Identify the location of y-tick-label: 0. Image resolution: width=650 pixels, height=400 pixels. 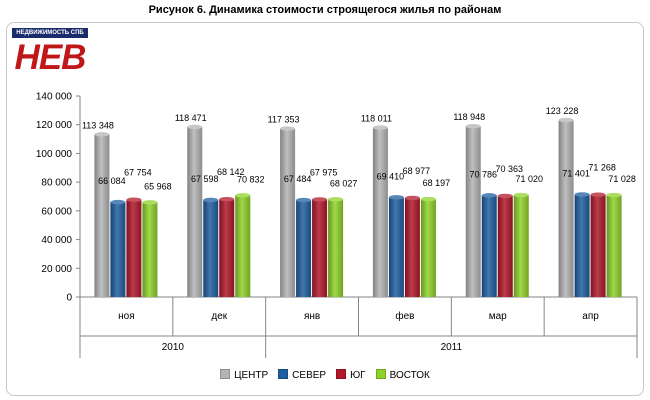
(69, 298).